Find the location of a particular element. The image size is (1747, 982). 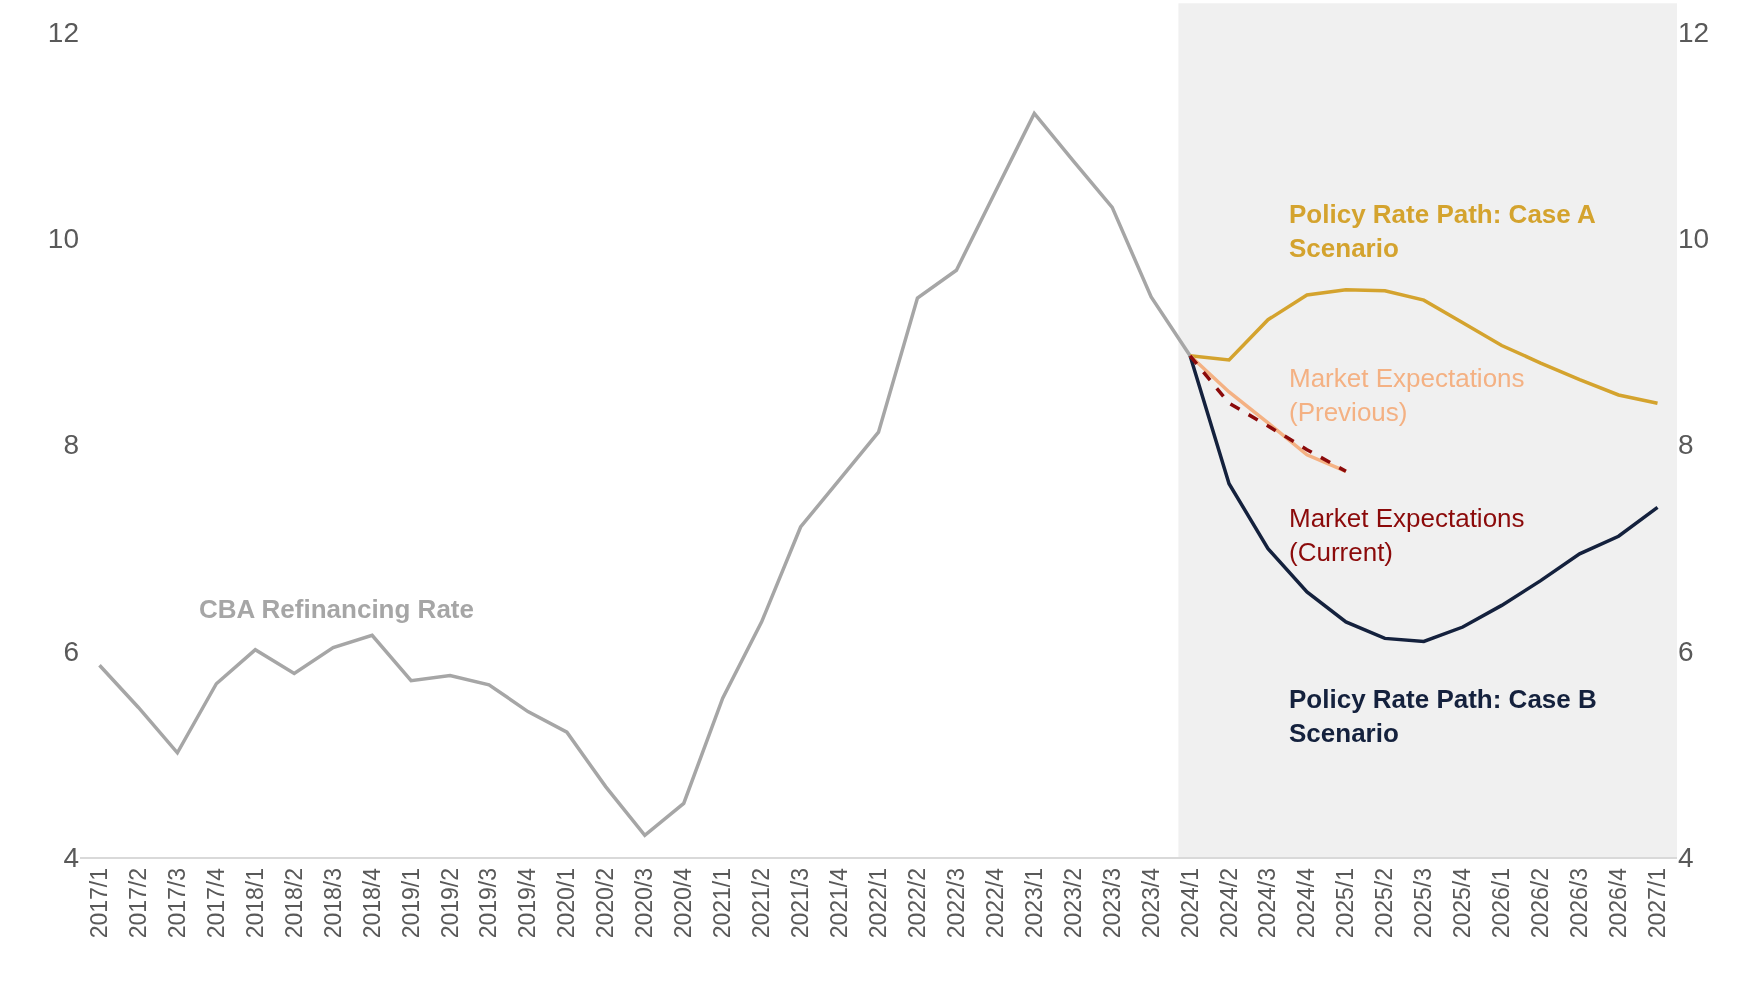

x-tick-label: 2022/1 is located at coordinates (877, 903).